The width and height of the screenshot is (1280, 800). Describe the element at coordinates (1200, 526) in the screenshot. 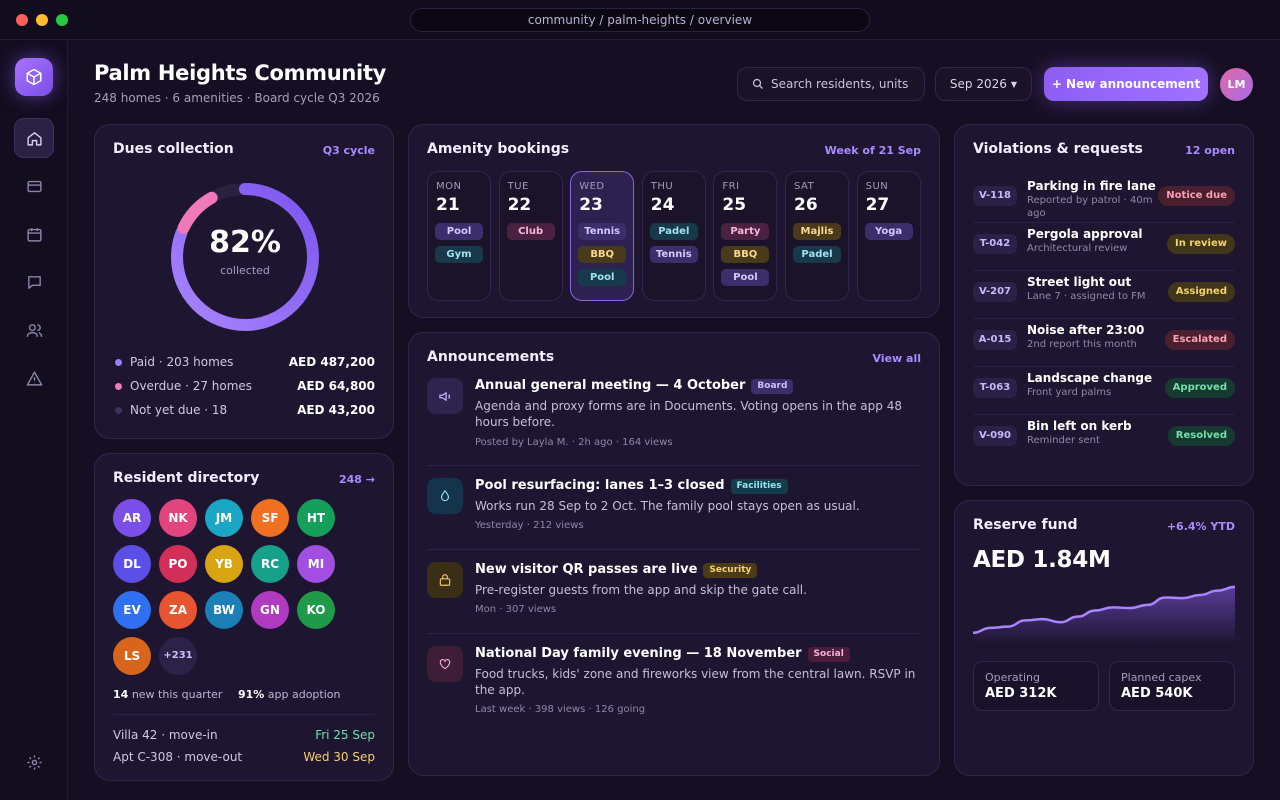

I see `reserve-change: +6.4% YTD` at that location.